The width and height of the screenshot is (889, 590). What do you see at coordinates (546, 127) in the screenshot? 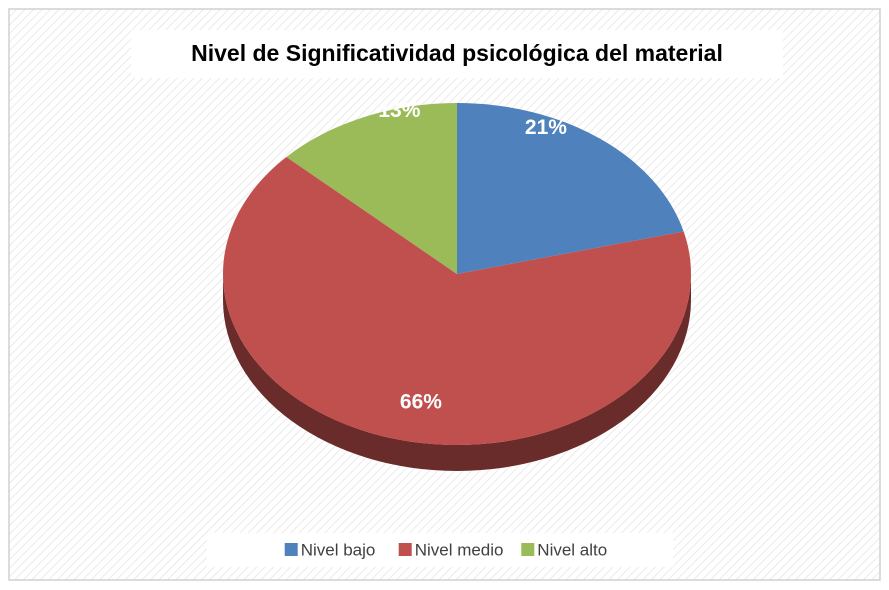
I see `data-label: 21%` at bounding box center [546, 127].